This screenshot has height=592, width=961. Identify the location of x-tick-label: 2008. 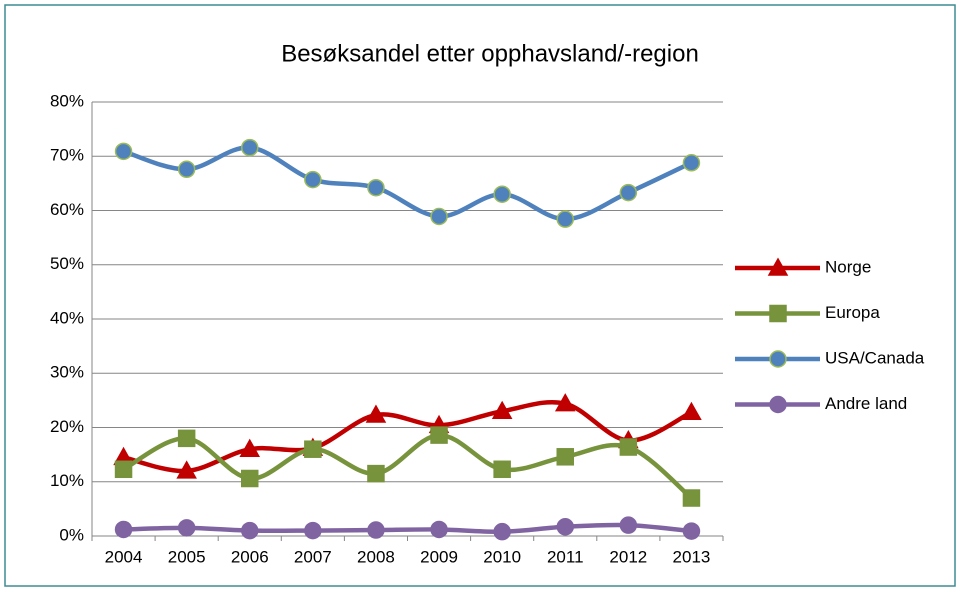
(376, 556).